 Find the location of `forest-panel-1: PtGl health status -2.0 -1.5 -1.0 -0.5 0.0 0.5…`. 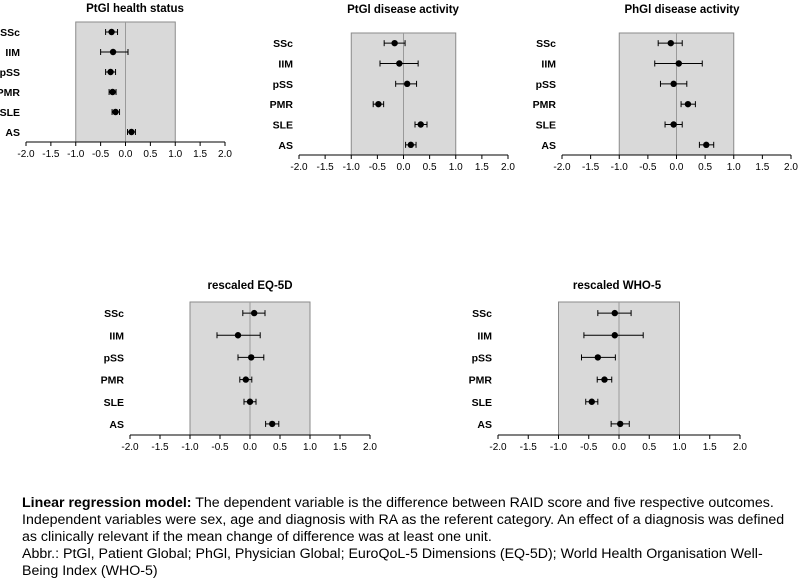

forest-panel-1: PtGl health status -2.0 -1.5 -1.0 -0.5 0.0 0.5… is located at coordinates (116, 81).